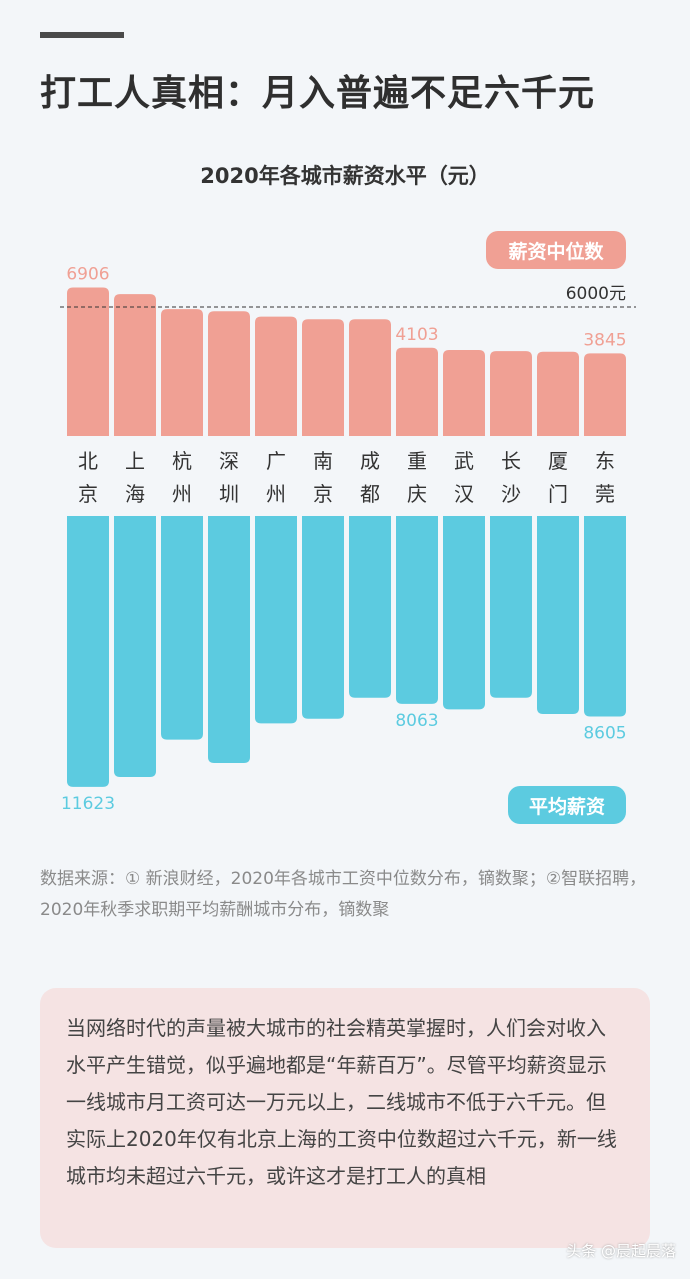 This screenshot has height=1279, width=690. Describe the element at coordinates (182, 461) in the screenshot. I see `city-label: 杭` at that location.